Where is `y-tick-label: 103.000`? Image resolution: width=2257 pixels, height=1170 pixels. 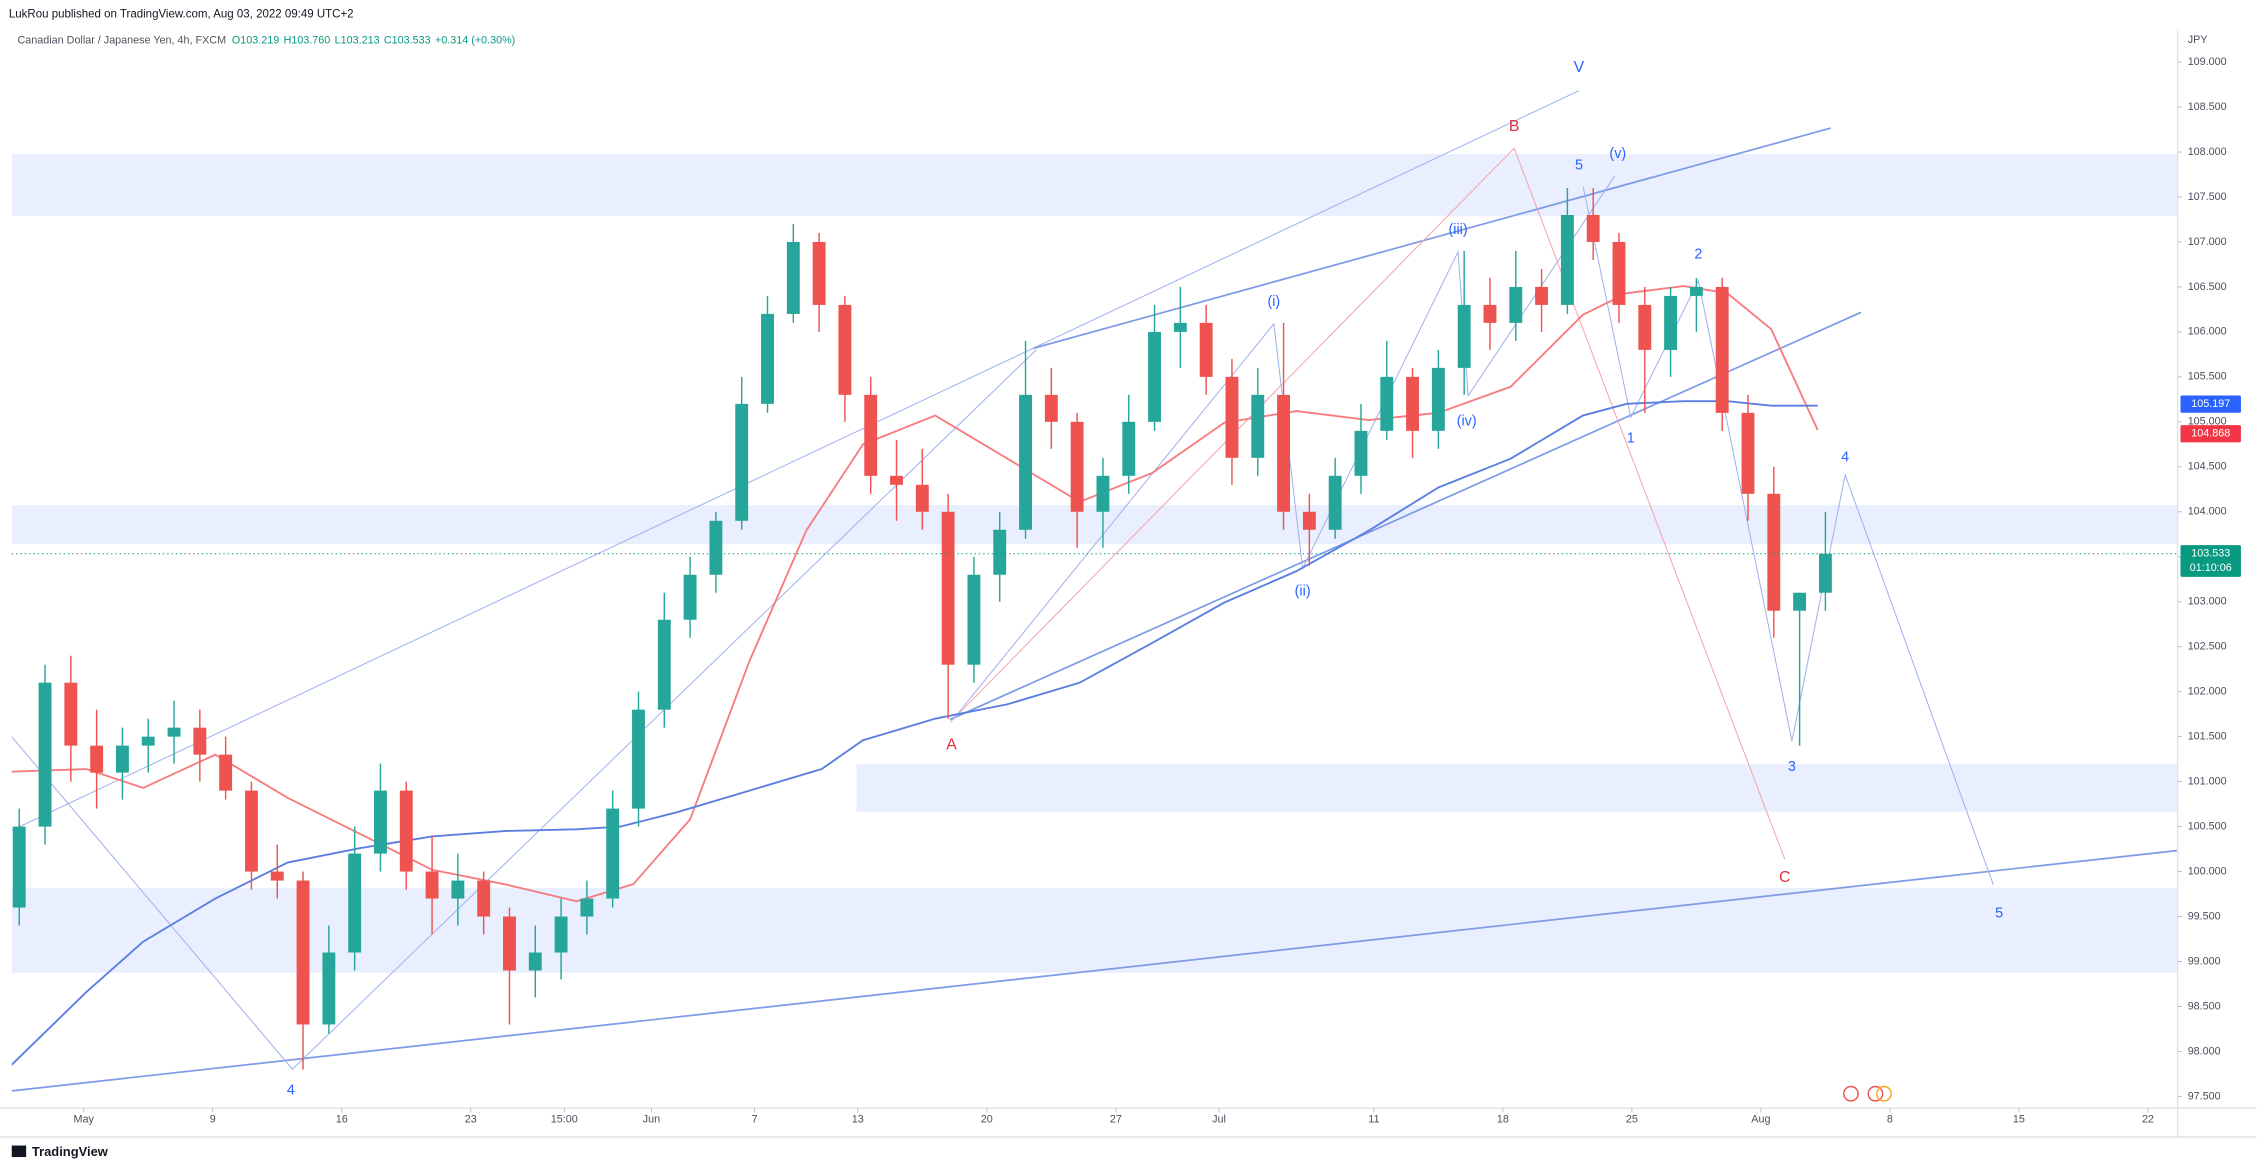 y-tick-label: 103.000 is located at coordinates (2207, 602).